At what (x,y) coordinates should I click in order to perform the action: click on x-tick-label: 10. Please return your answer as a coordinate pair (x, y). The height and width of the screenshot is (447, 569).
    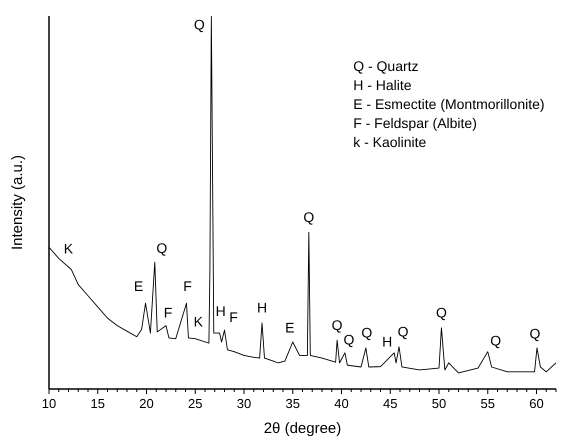
    Looking at the image, I should click on (49, 403).